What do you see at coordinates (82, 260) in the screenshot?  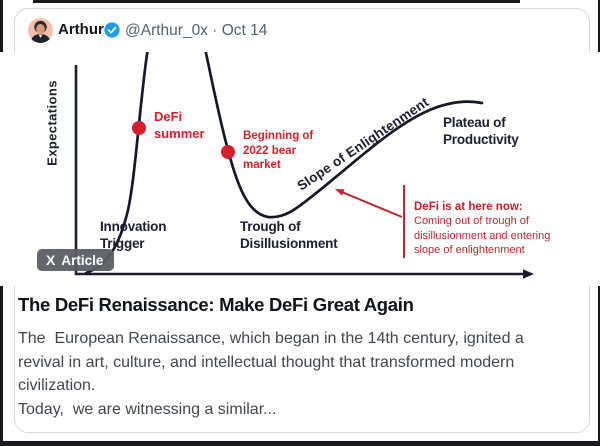 I see `article-badge-label: Article` at bounding box center [82, 260].